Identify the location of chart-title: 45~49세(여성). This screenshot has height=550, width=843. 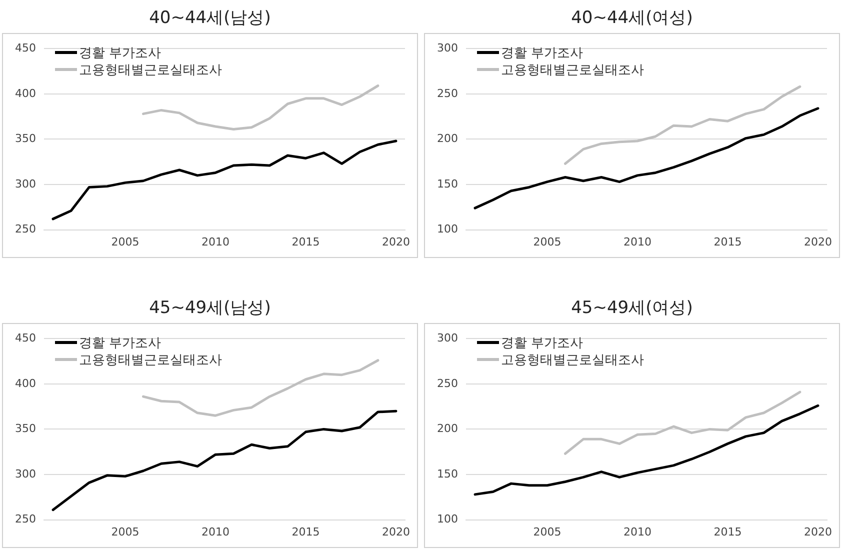
(632, 308).